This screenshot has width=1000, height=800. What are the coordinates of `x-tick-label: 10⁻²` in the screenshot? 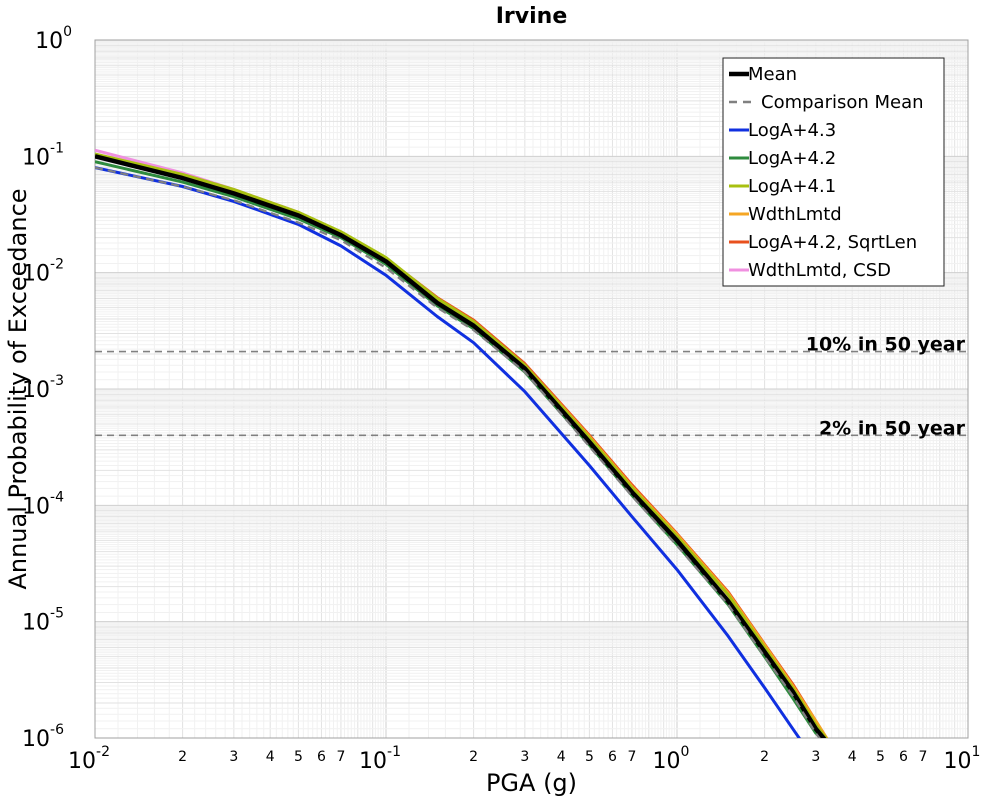 It's located at (89, 759).